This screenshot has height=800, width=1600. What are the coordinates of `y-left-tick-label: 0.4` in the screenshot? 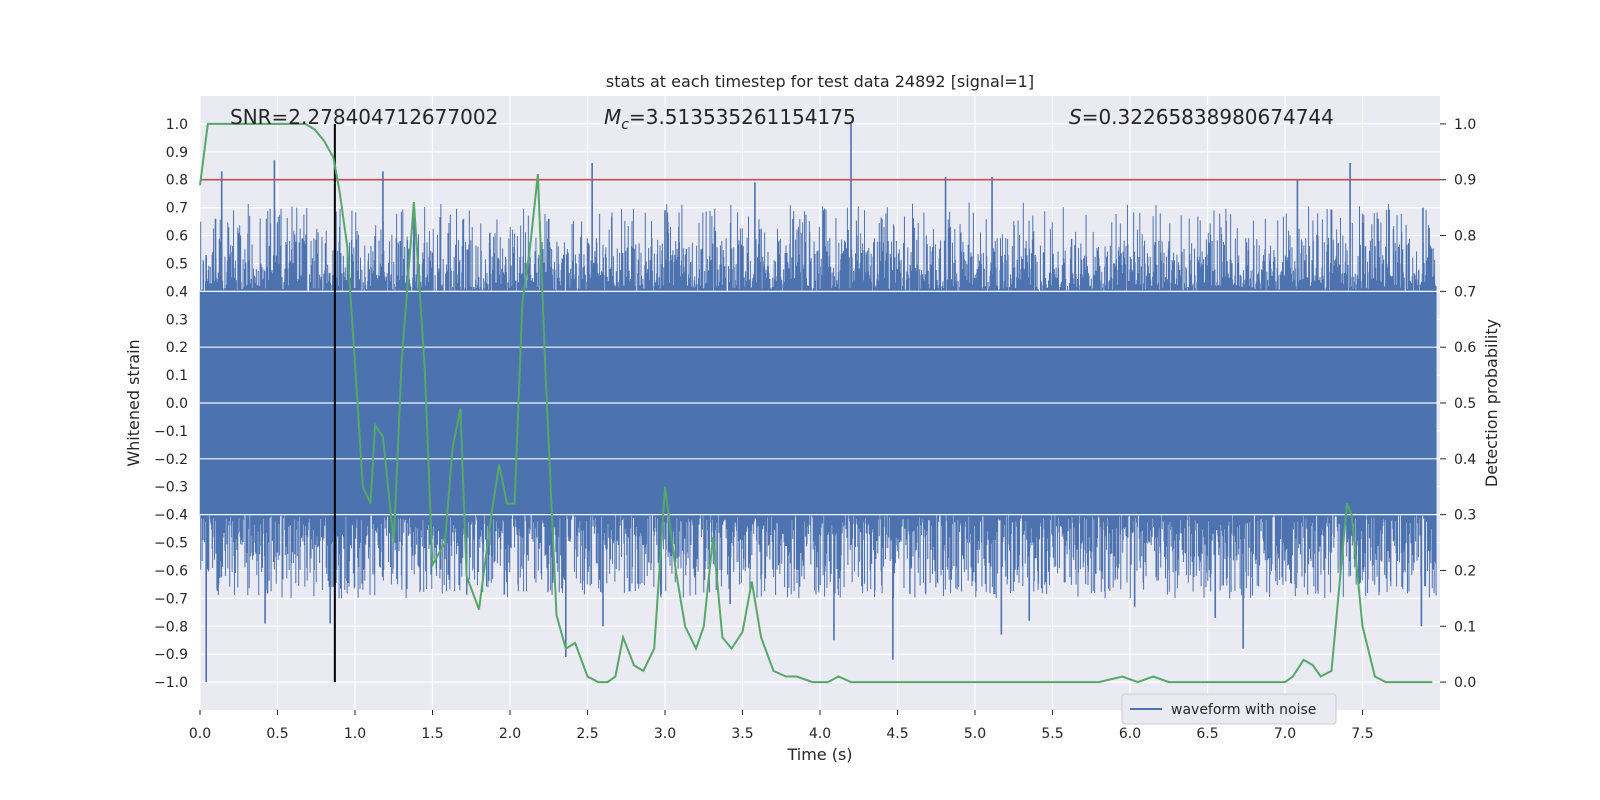 It's located at (177, 292).